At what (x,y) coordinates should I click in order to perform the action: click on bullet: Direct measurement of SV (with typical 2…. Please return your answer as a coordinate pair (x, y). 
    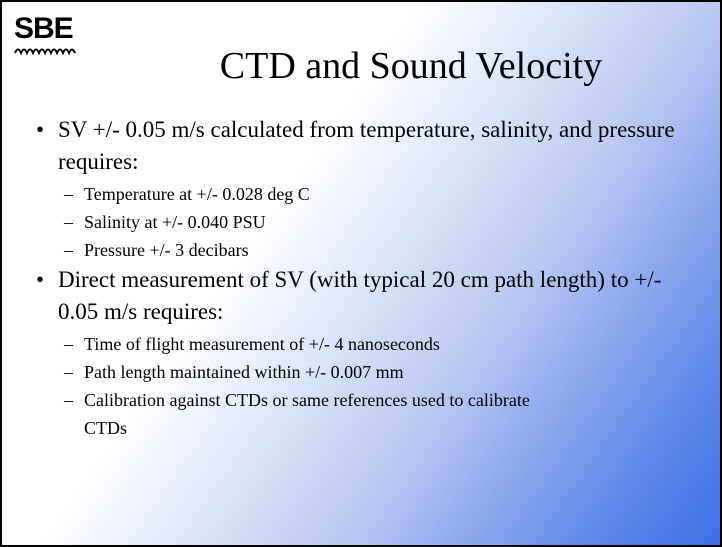
    Looking at the image, I should click on (367, 296).